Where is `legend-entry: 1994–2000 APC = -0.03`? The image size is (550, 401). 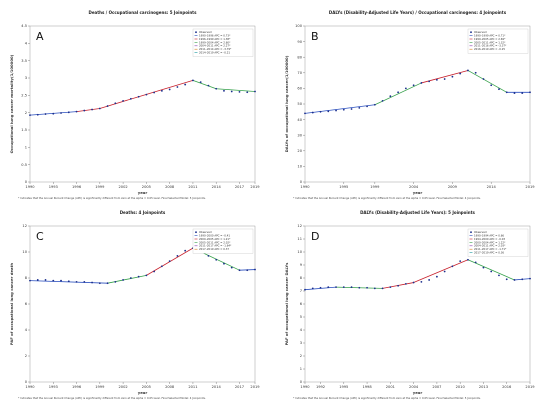 legend-entry: 1994–2000 APC = -0.03 is located at coordinates (489, 239).